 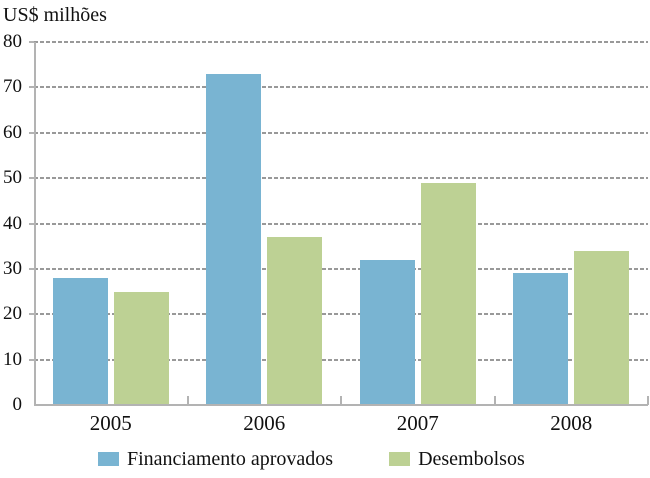 I want to click on legend: Financiamento aprovados Desembolsos, so click(x=325, y=459).